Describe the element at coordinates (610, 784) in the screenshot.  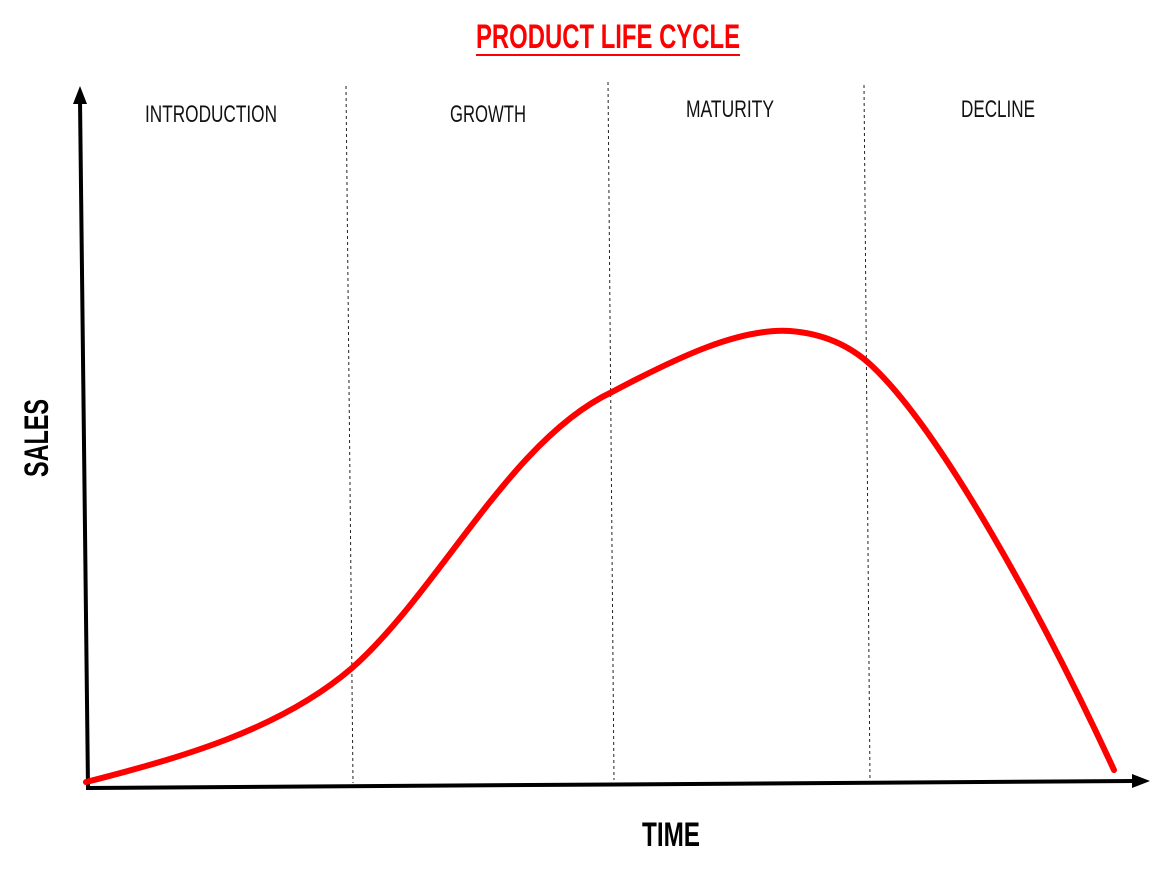
I see `x-axis-line` at that location.